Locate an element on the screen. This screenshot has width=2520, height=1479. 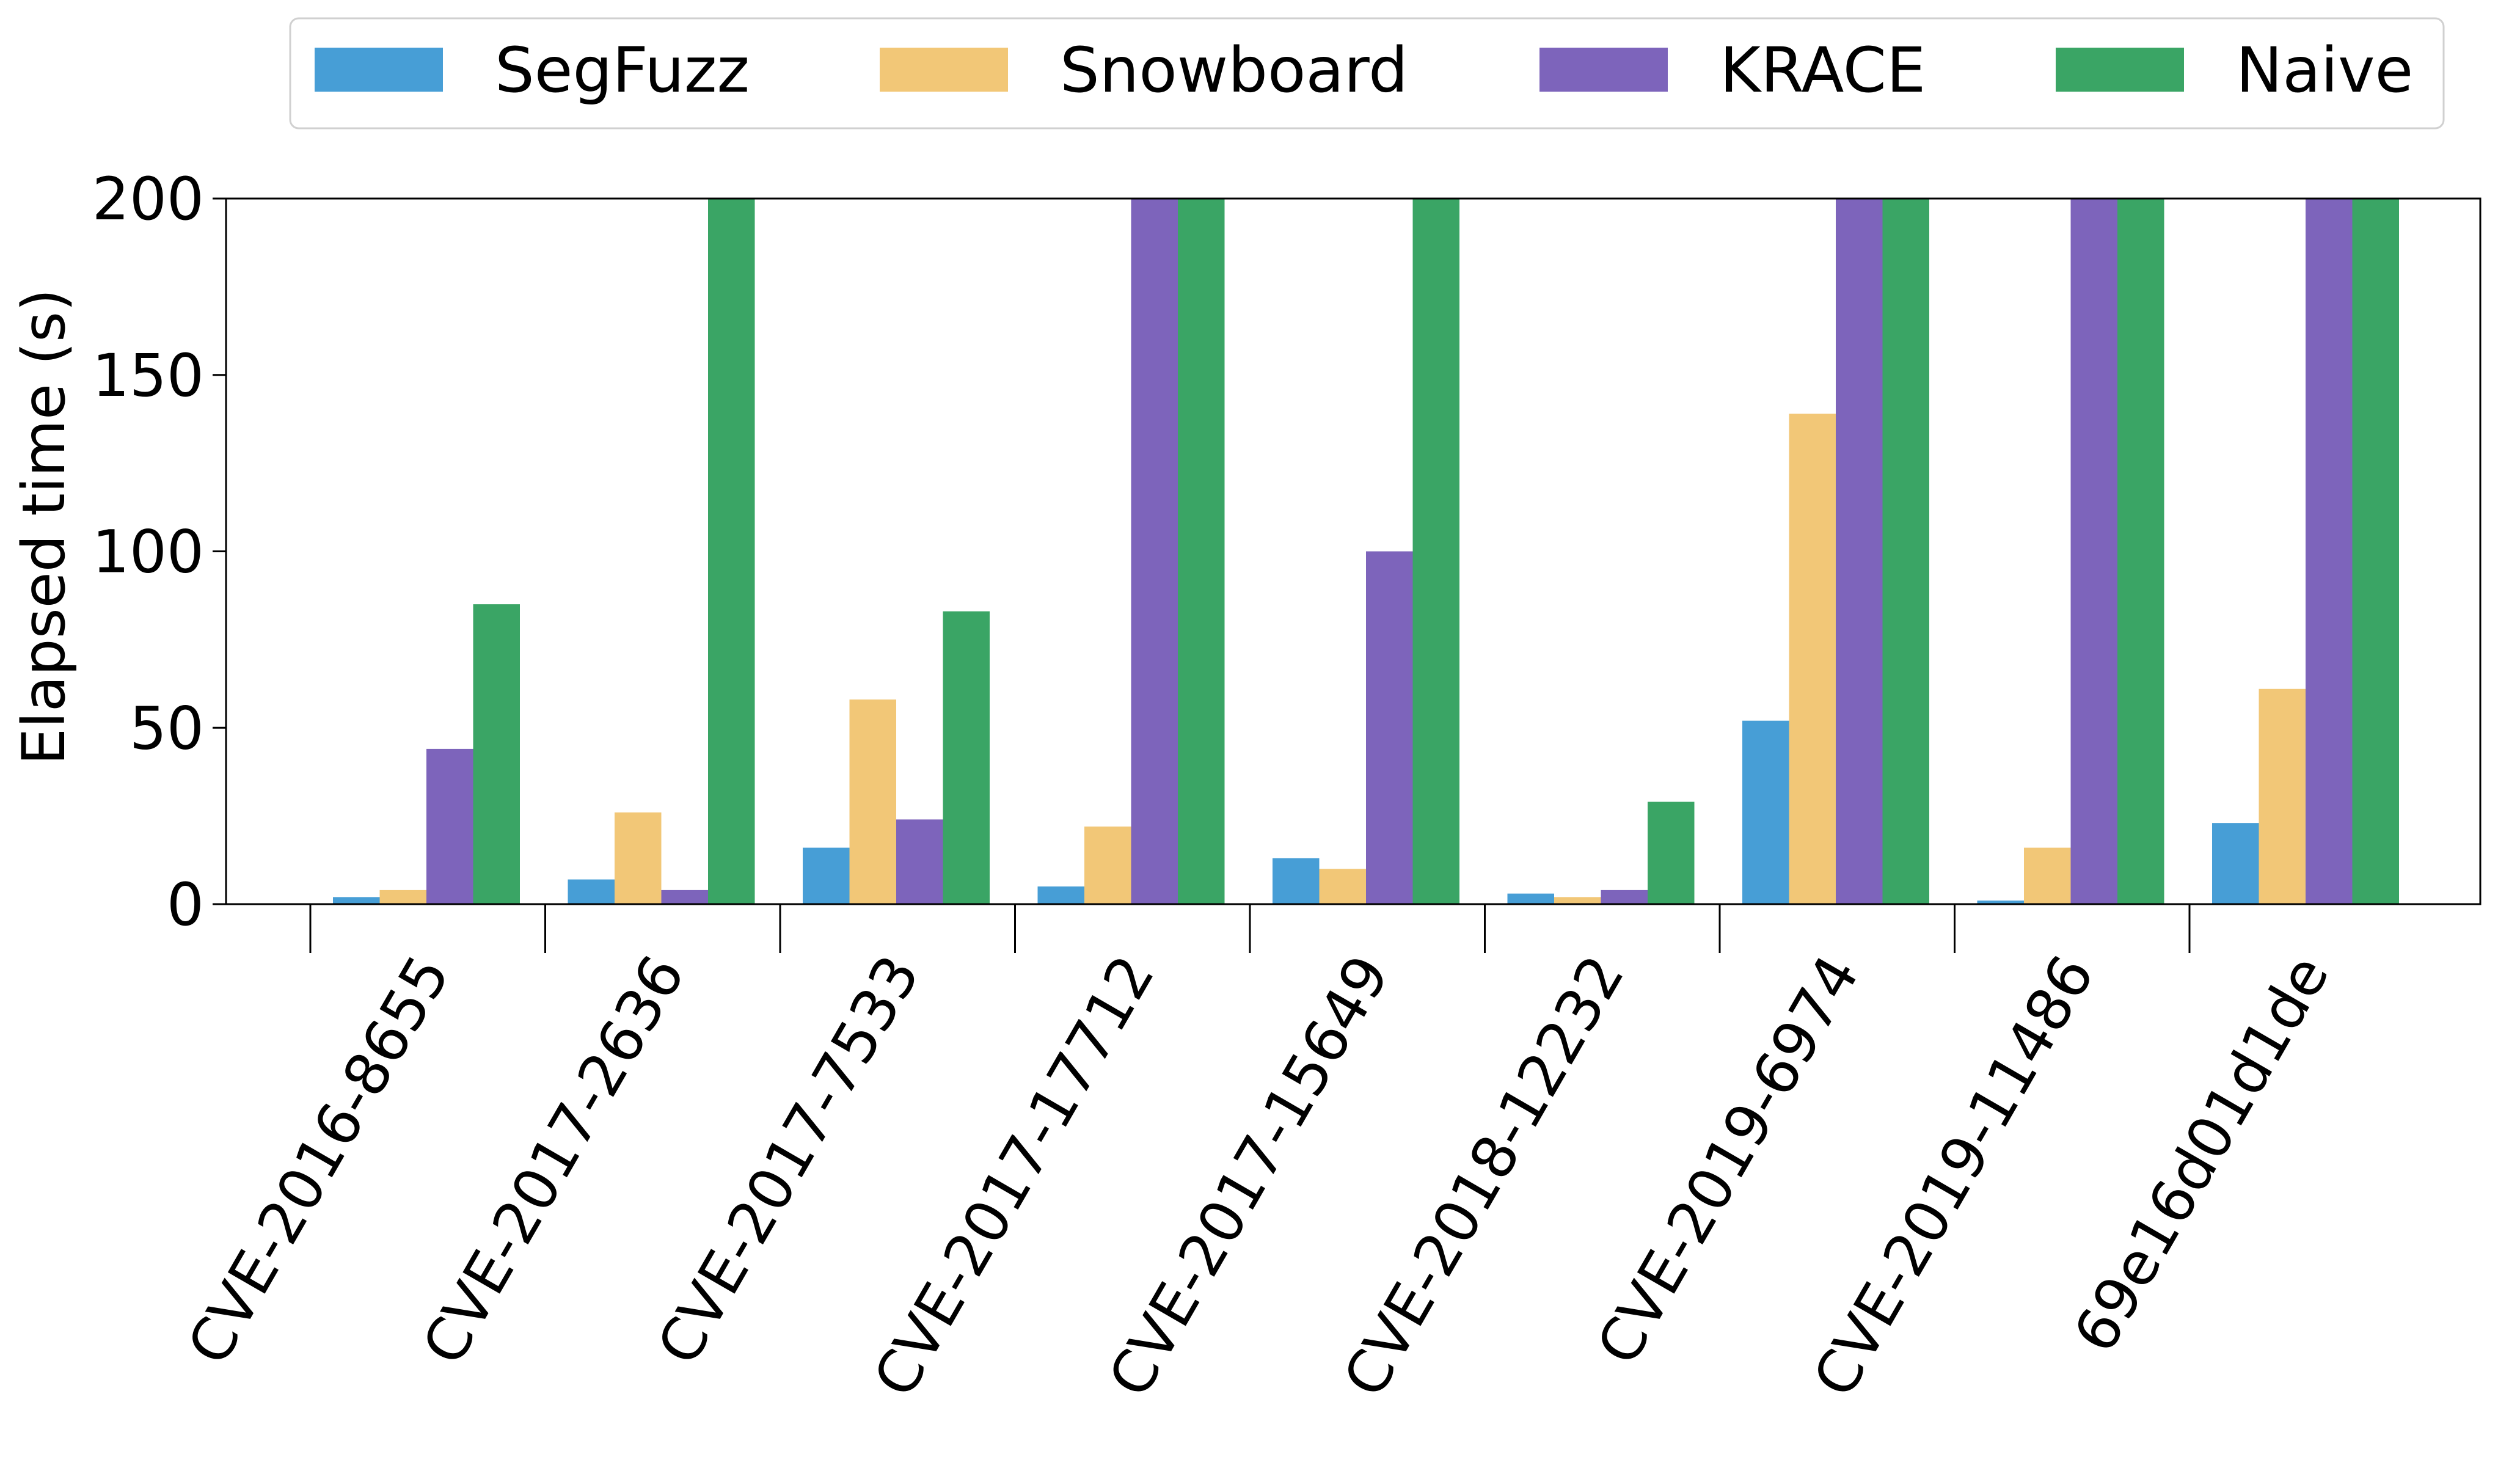
legend-swatch-segfuzz is located at coordinates (379, 70).